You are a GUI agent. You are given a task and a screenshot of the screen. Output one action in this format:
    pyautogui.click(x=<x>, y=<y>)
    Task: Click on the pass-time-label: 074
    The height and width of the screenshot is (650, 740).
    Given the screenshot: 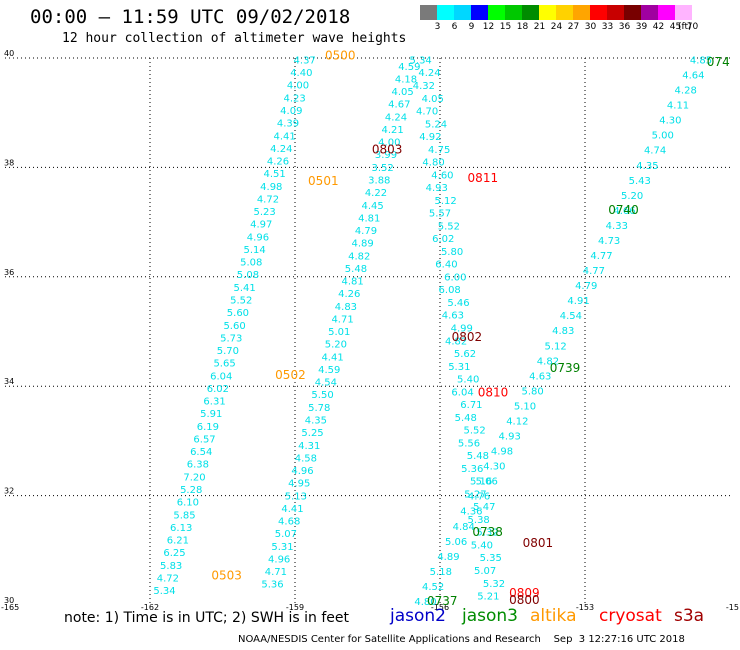 What is the action you would take?
    pyautogui.click(x=718, y=62)
    